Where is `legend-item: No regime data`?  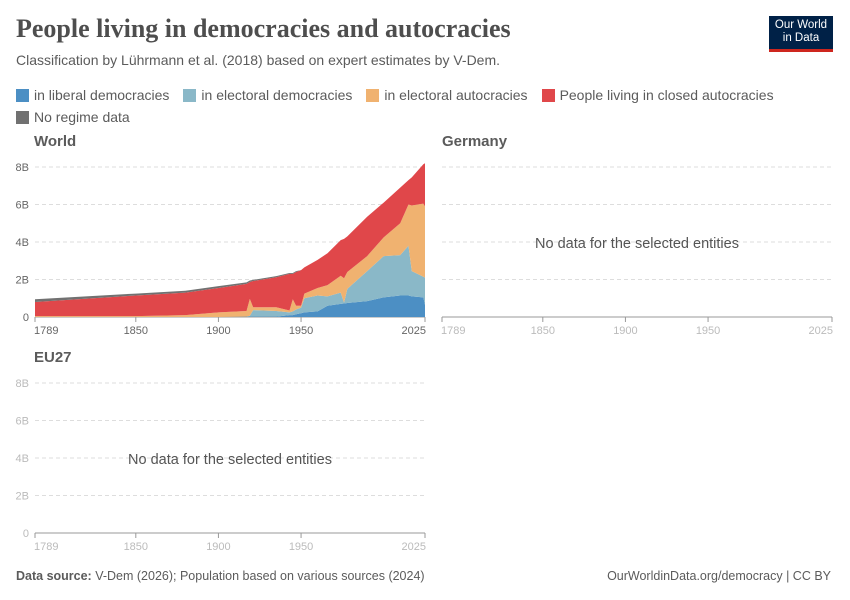
legend-item: No regime data is located at coordinates (73, 117).